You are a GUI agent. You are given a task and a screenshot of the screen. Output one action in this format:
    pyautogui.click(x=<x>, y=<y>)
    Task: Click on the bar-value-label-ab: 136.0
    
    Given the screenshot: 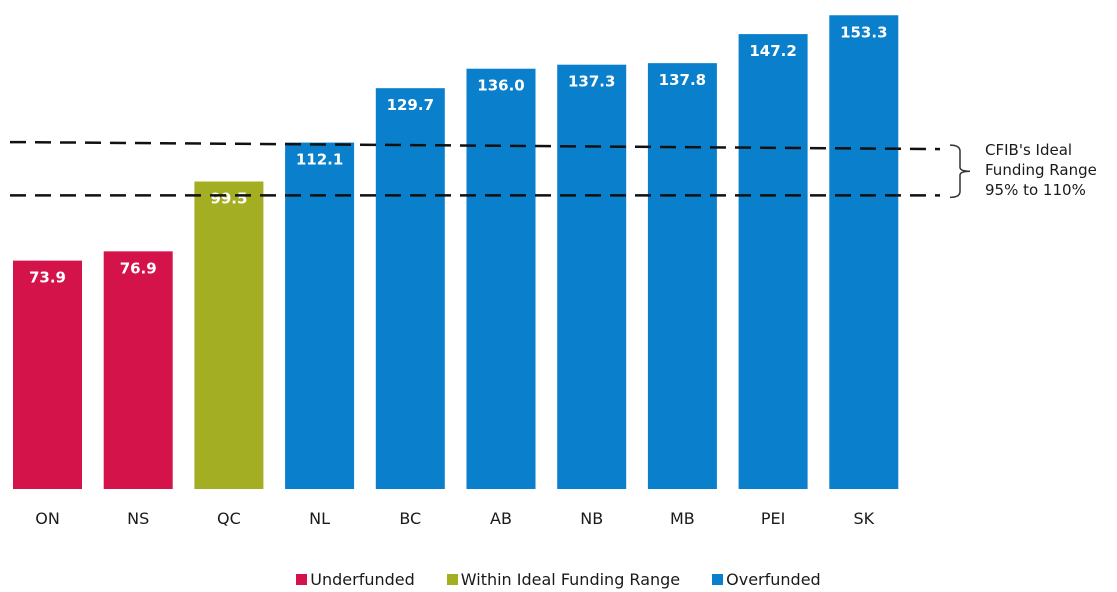 What is the action you would take?
    pyautogui.click(x=500, y=86)
    